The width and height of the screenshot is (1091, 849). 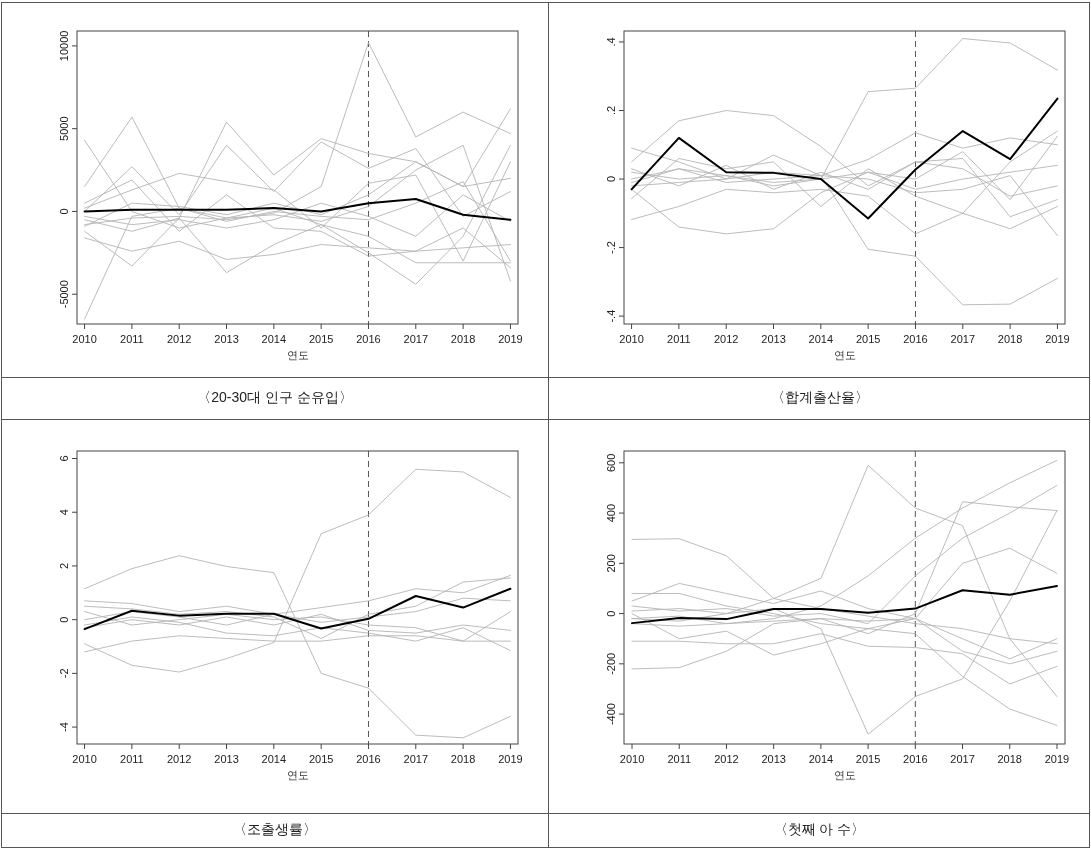 I want to click on text: 〈첫째 아 수〉, so click(x=819, y=829).